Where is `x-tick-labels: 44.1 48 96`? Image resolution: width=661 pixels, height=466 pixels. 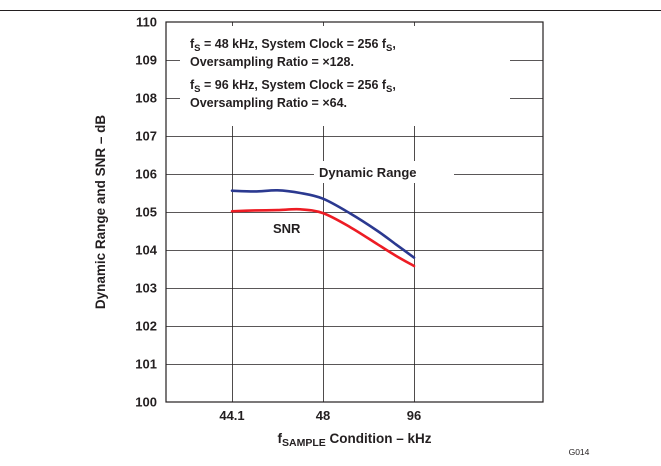 x-tick-labels: 44.1 48 96 is located at coordinates (320, 415).